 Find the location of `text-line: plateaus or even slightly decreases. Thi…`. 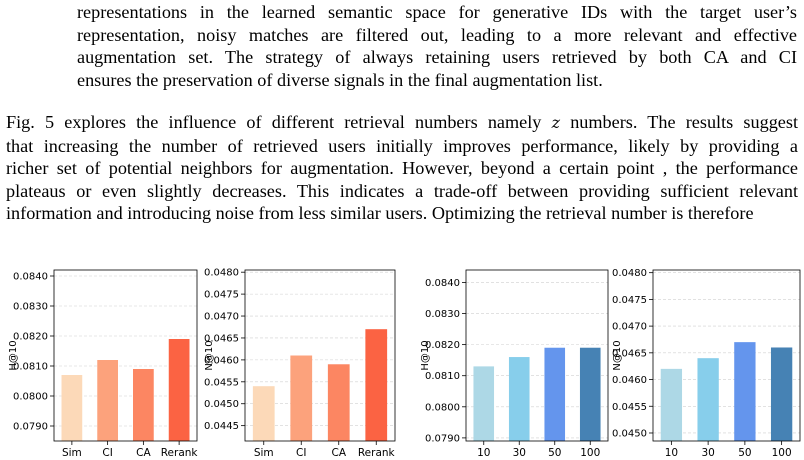

text-line: plateaus or even slightly decreases. Thi… is located at coordinates (402, 190).